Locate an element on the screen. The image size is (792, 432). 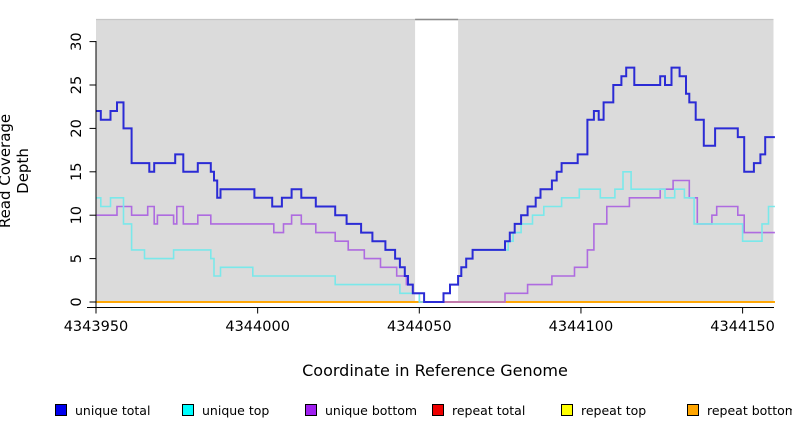
y-ticks-group: 0 5 10 15 20 25 30 is located at coordinates (82, 169).